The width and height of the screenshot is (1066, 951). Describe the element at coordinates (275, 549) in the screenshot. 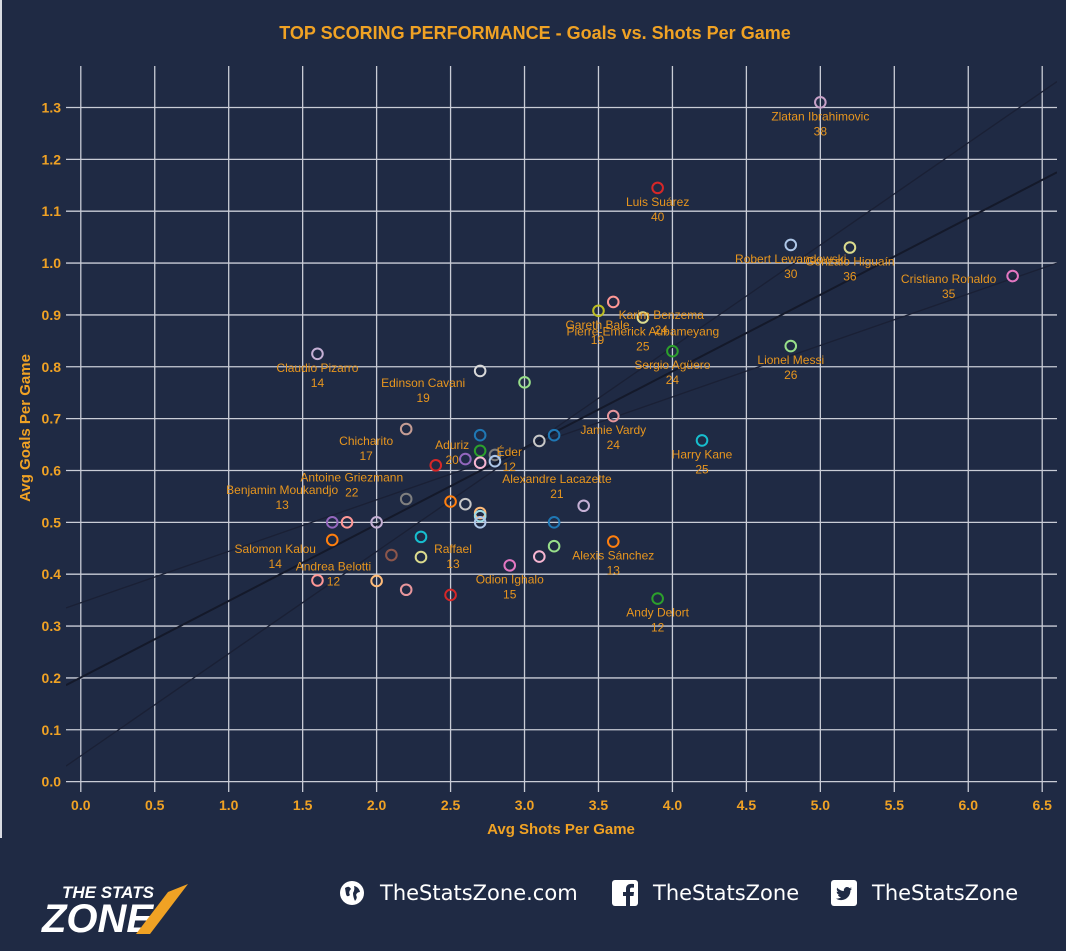

I see `point-label-name: Salomon Kalou` at that location.